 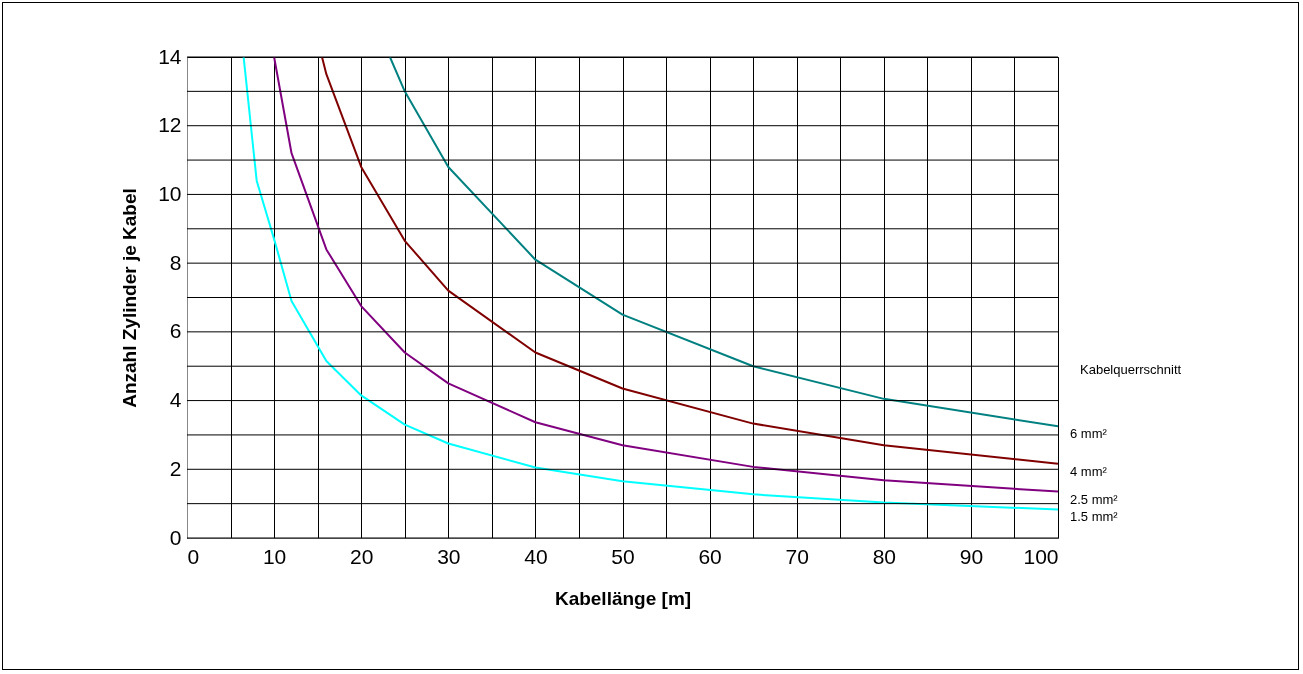 I want to click on y-tick-label: 10, so click(x=170, y=193).